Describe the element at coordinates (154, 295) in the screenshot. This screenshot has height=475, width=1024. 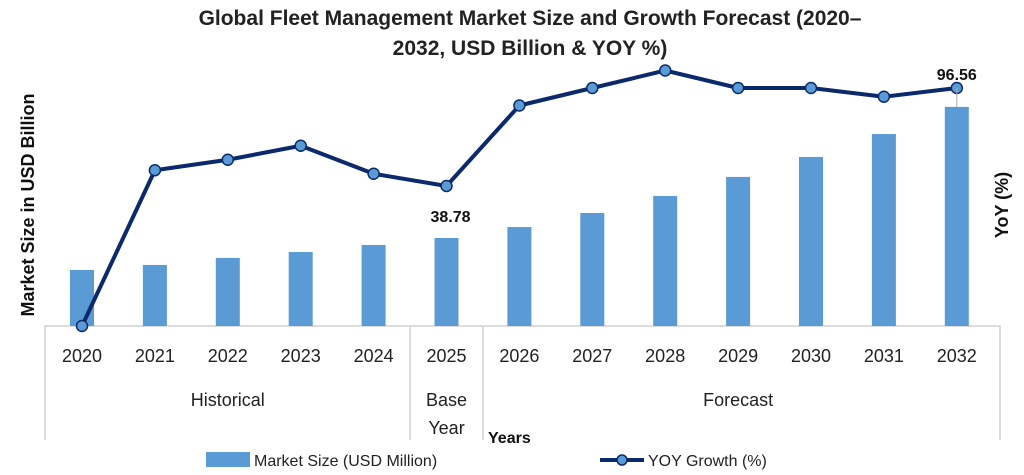
I see `bar-2021` at that location.